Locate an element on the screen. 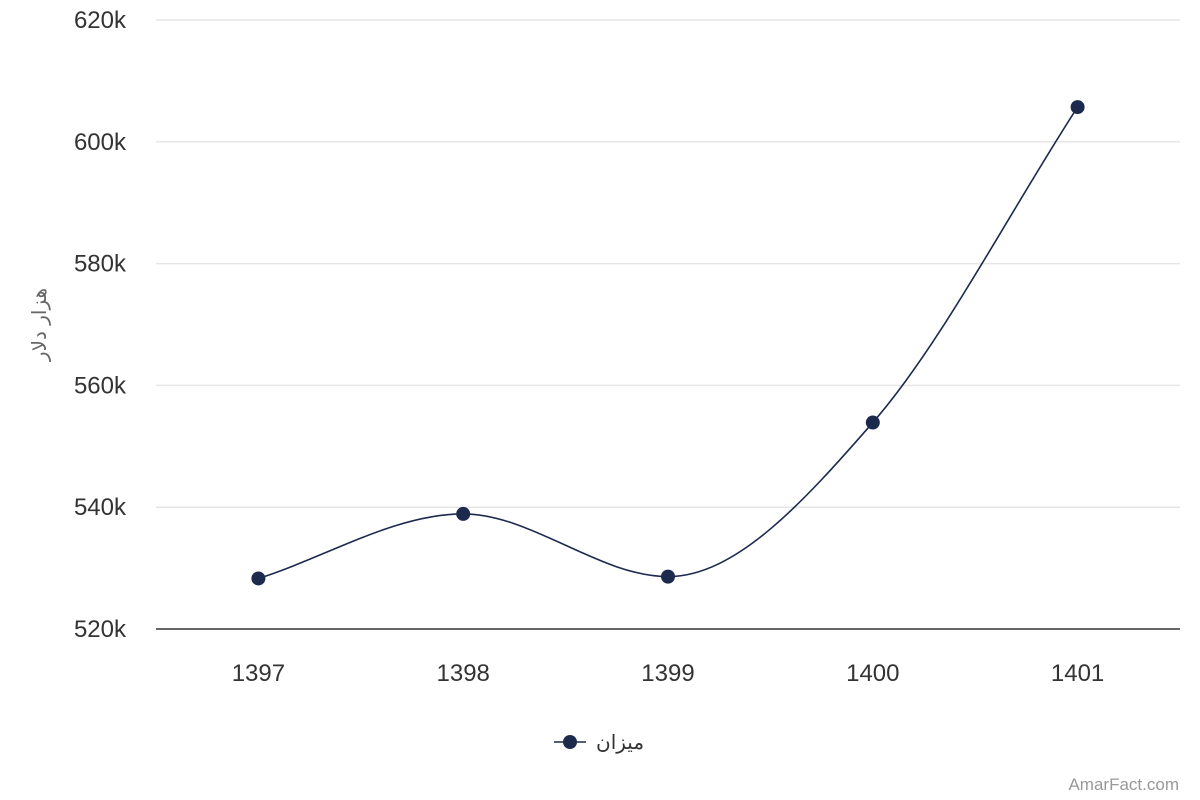 This screenshot has width=1200, height=800. y-tick-label: 520k is located at coordinates (100, 629).